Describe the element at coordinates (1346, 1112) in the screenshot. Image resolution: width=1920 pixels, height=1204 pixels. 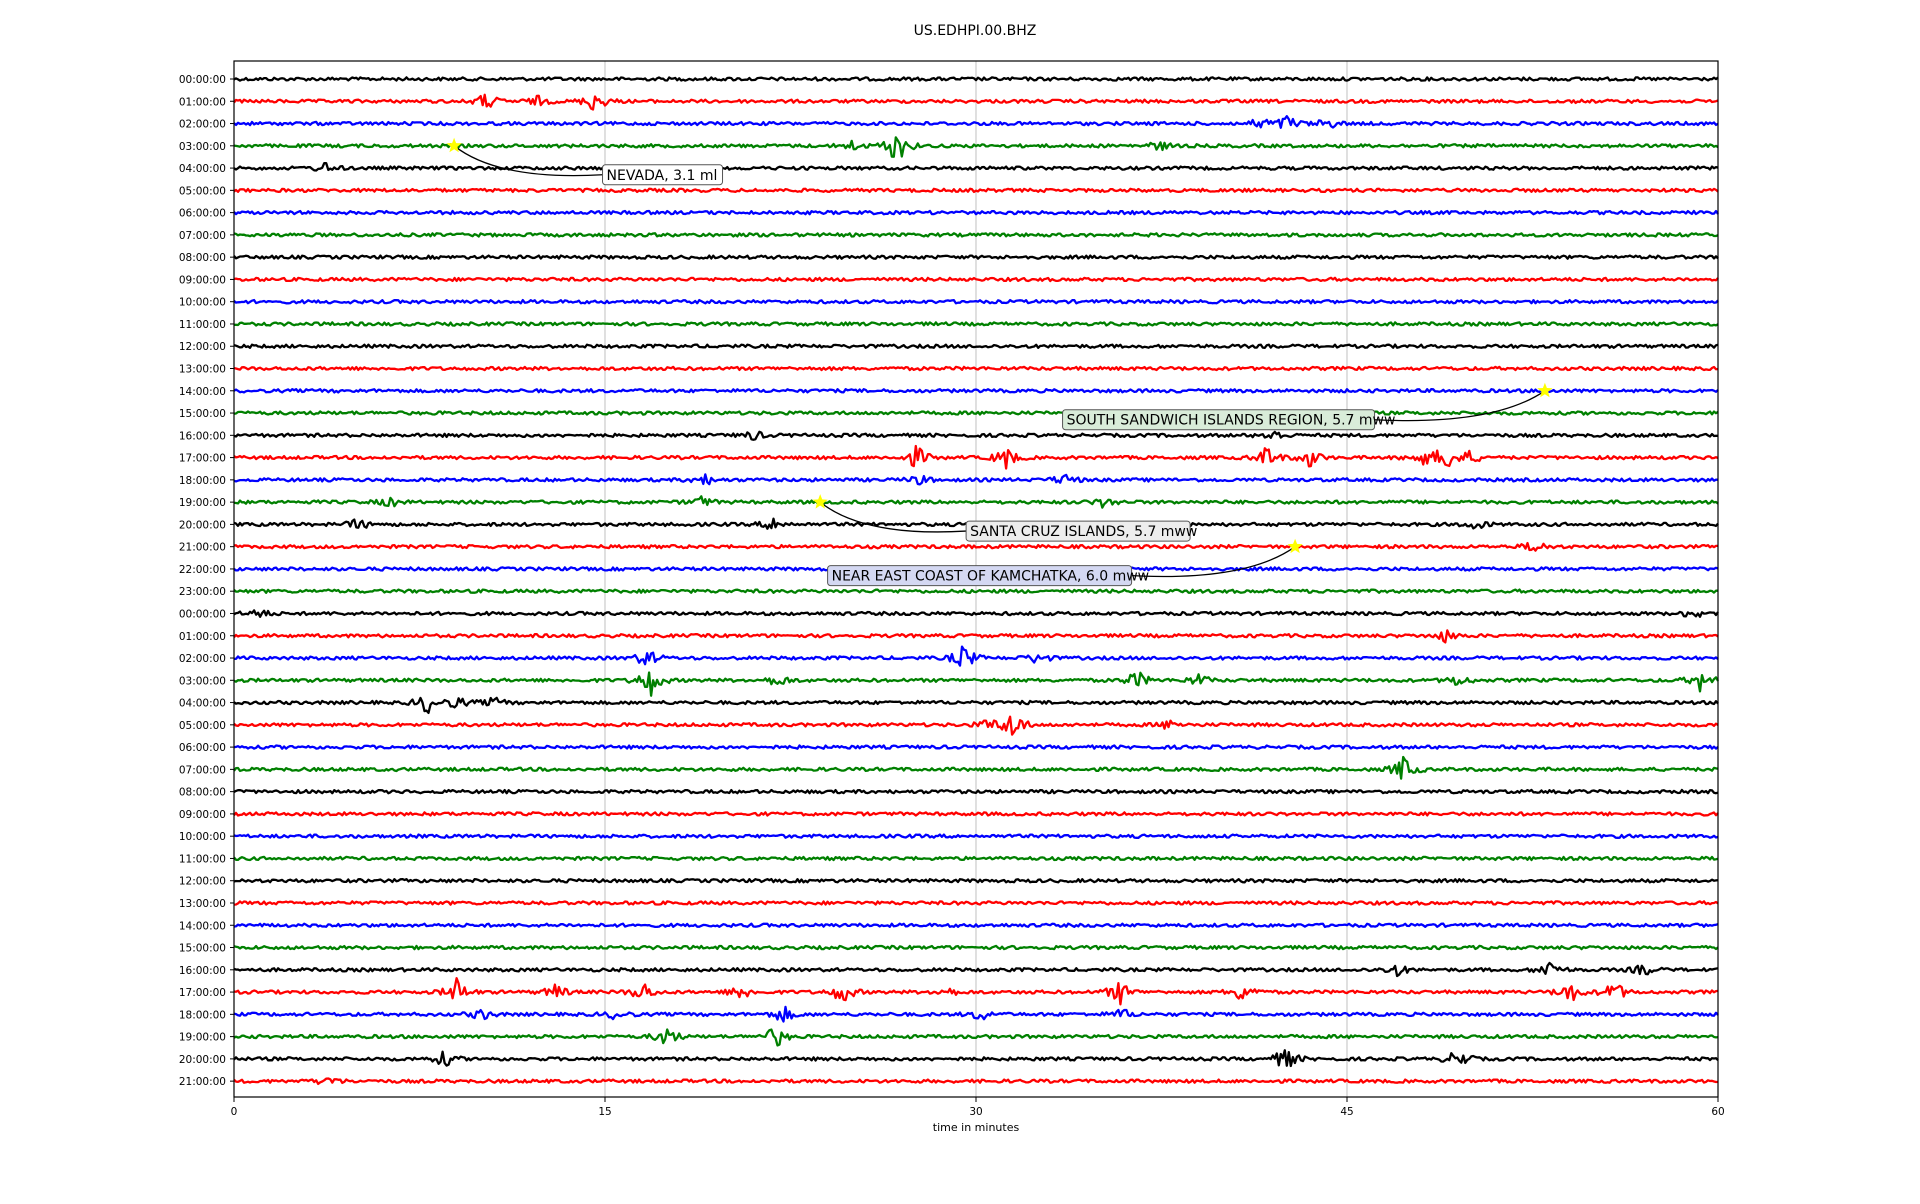
I see `x-tick-label-3: 45` at that location.